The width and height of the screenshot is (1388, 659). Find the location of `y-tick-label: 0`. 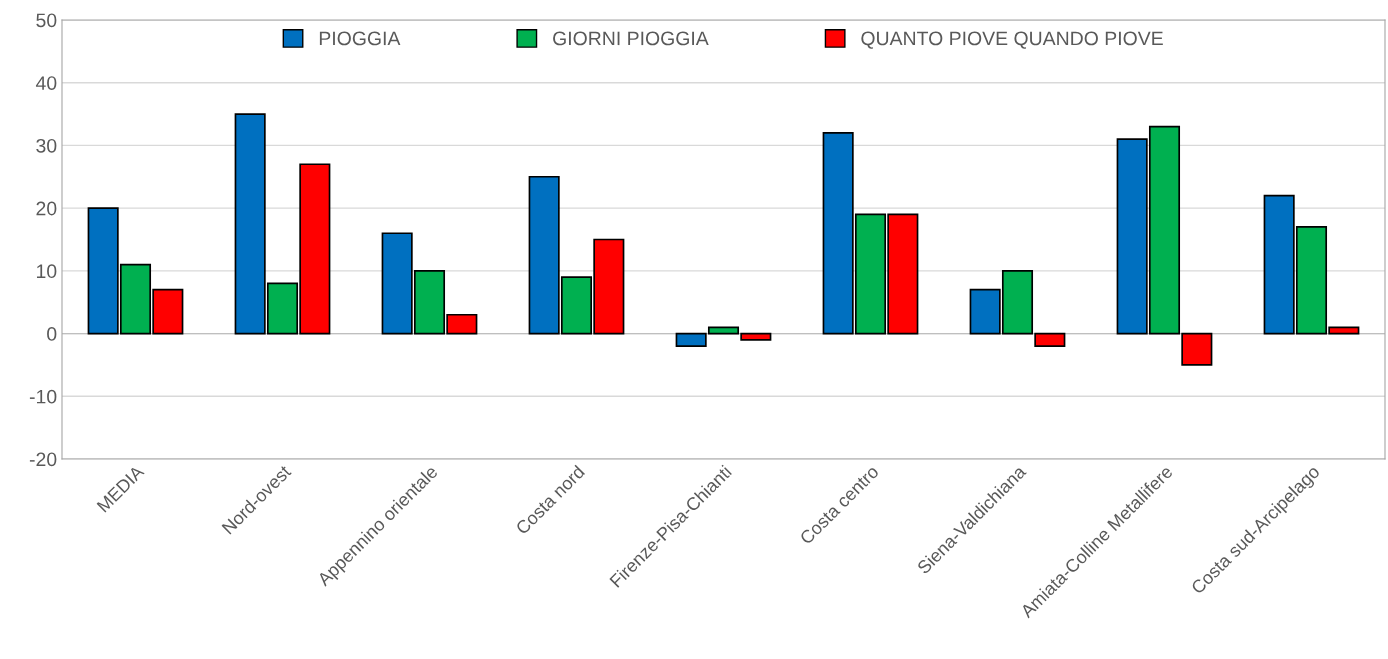

y-tick-label: 0 is located at coordinates (52, 334).